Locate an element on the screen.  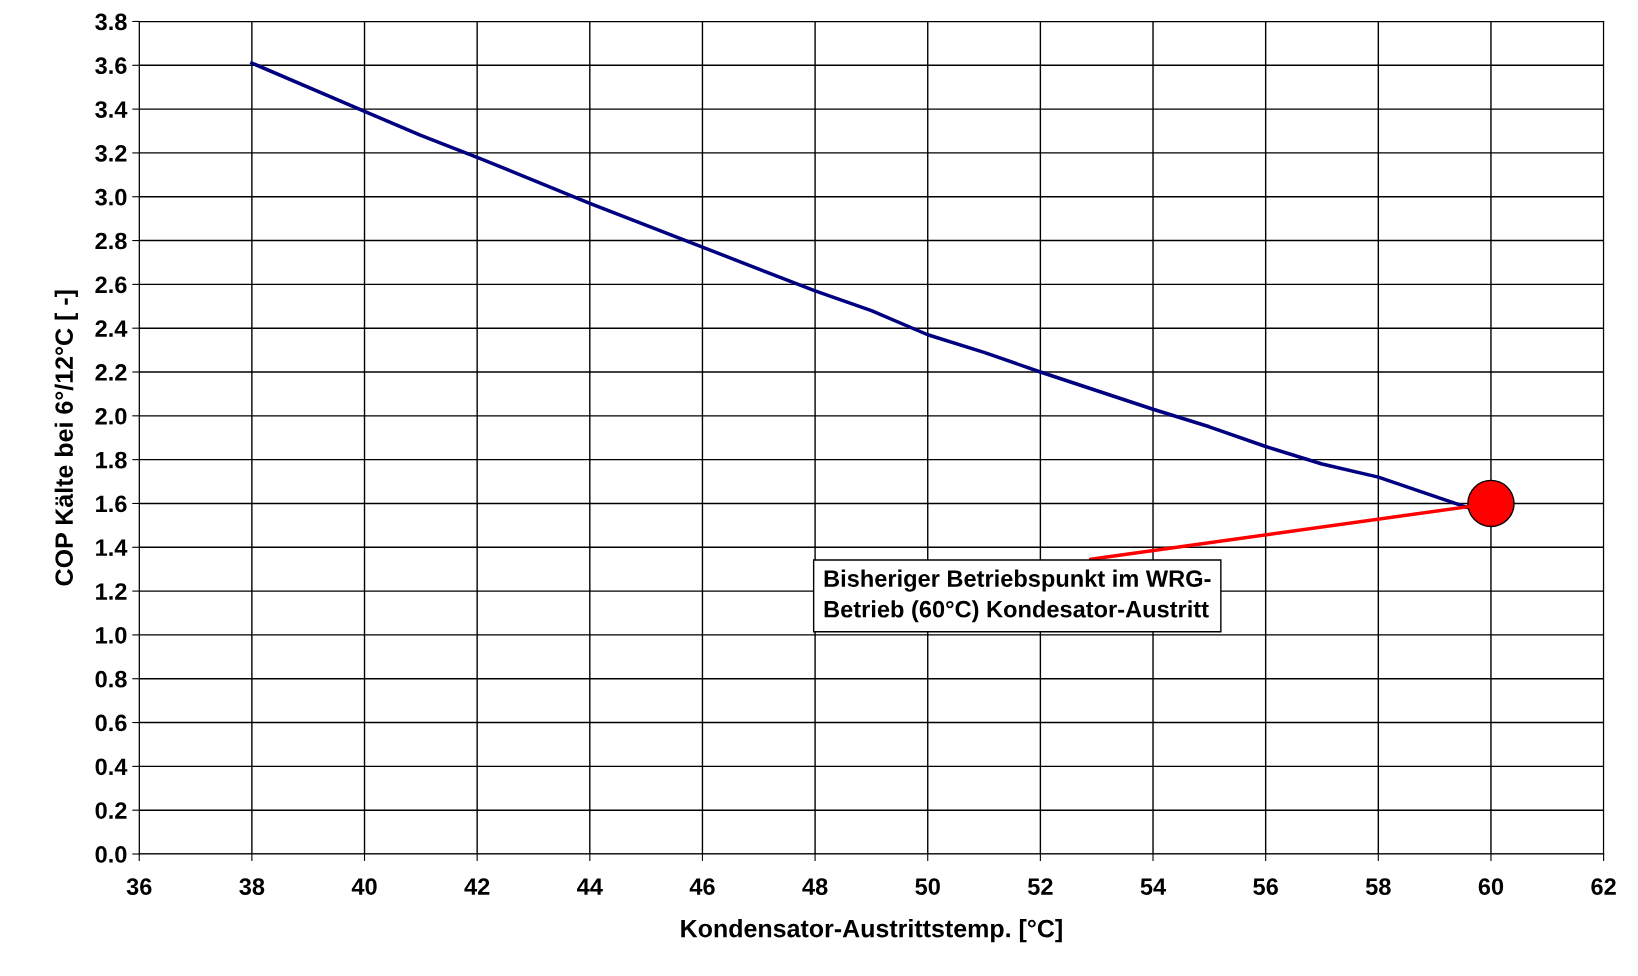
y-tick-label: 1.2 is located at coordinates (111, 591).